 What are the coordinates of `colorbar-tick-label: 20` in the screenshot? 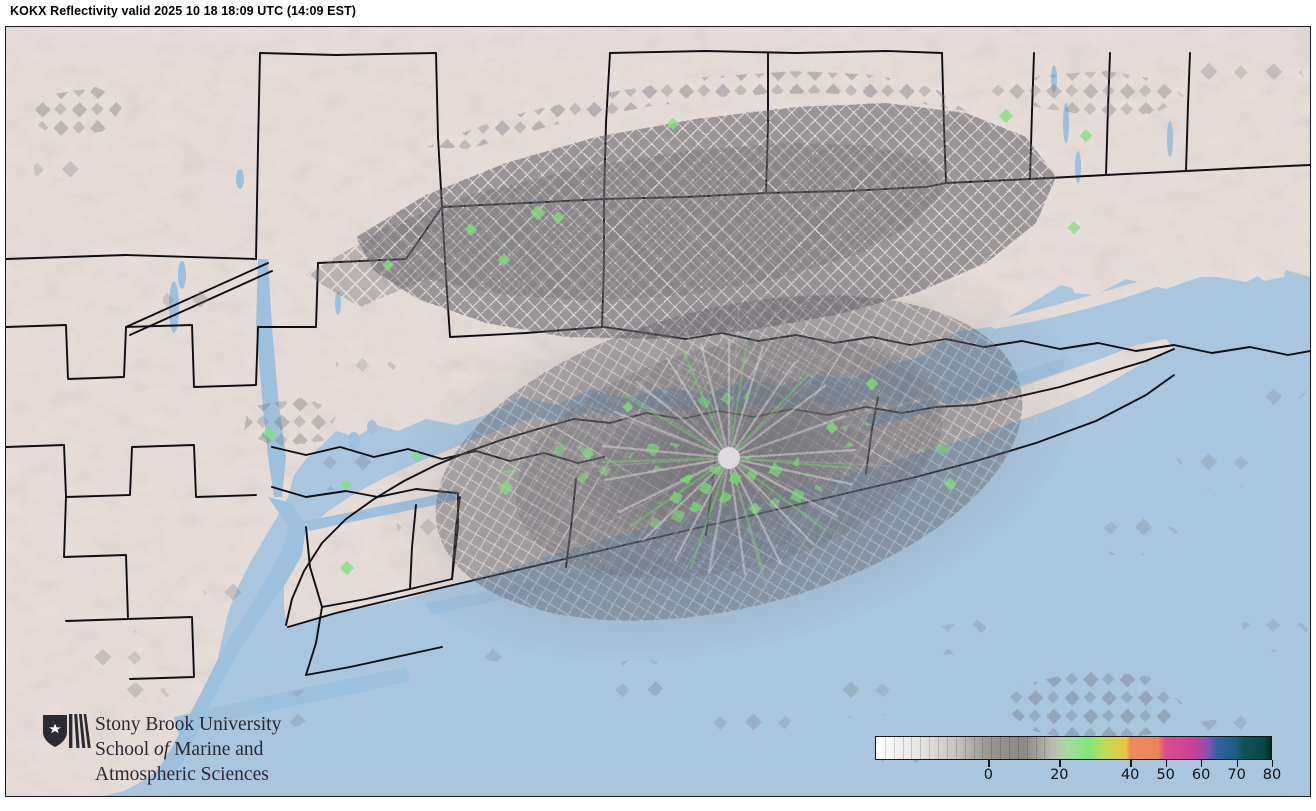 It's located at (1059, 775).